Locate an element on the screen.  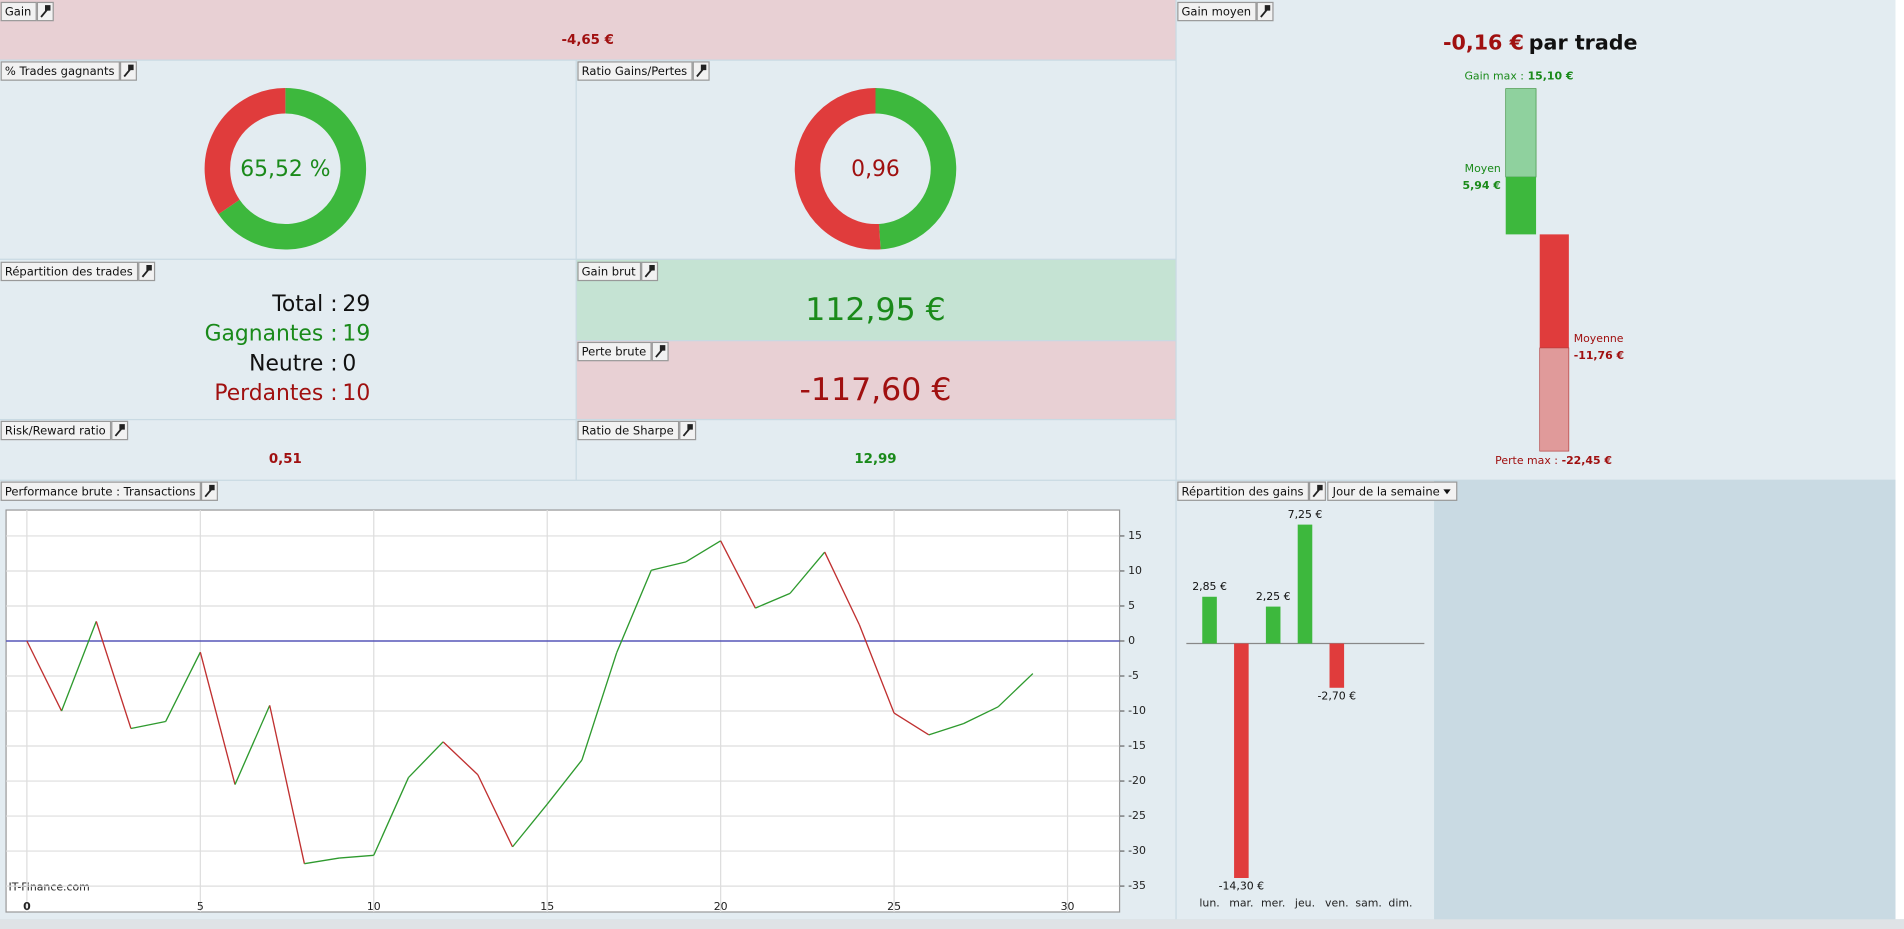
panel-title: Répartition des gains is located at coordinates (1243, 491).